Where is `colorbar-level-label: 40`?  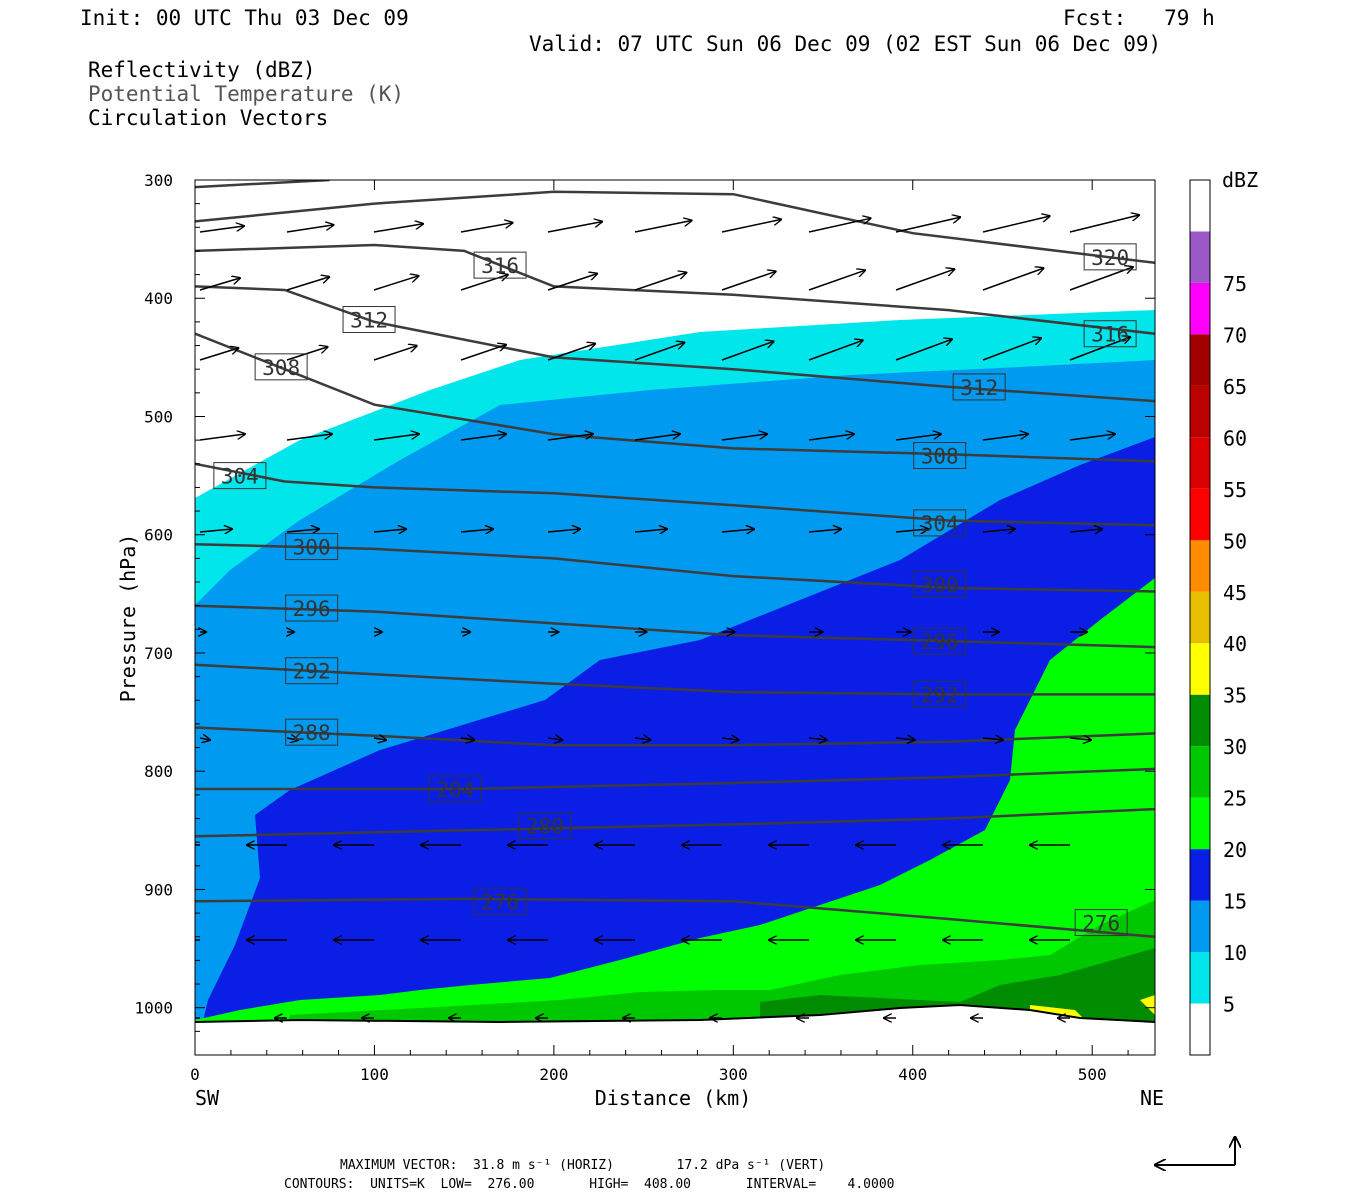 colorbar-level-label: 40 is located at coordinates (1235, 644).